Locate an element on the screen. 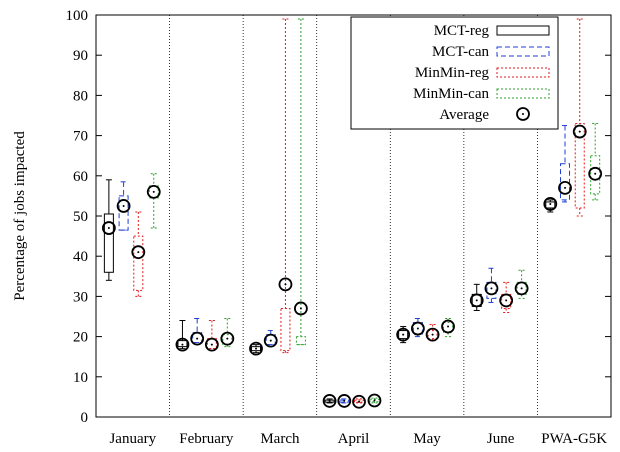 The height and width of the screenshot is (452, 620). x-tick-label: March is located at coordinates (280, 439).